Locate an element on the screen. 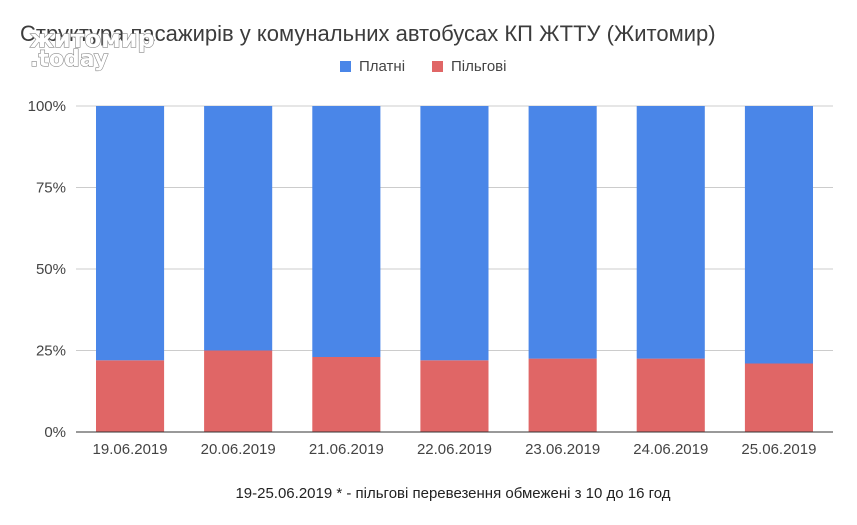  y-tick-label: 75% is located at coordinates (51, 188).